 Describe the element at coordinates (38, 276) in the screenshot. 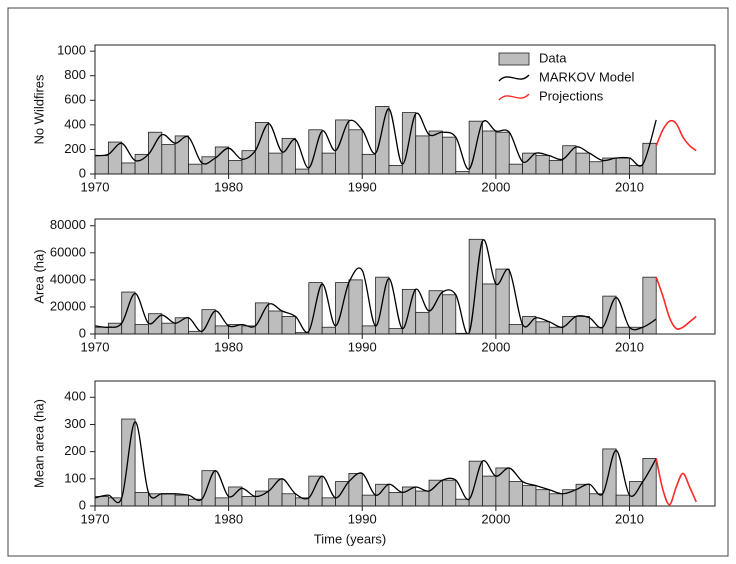

I see `y-axis-label: Area (ha)` at that location.